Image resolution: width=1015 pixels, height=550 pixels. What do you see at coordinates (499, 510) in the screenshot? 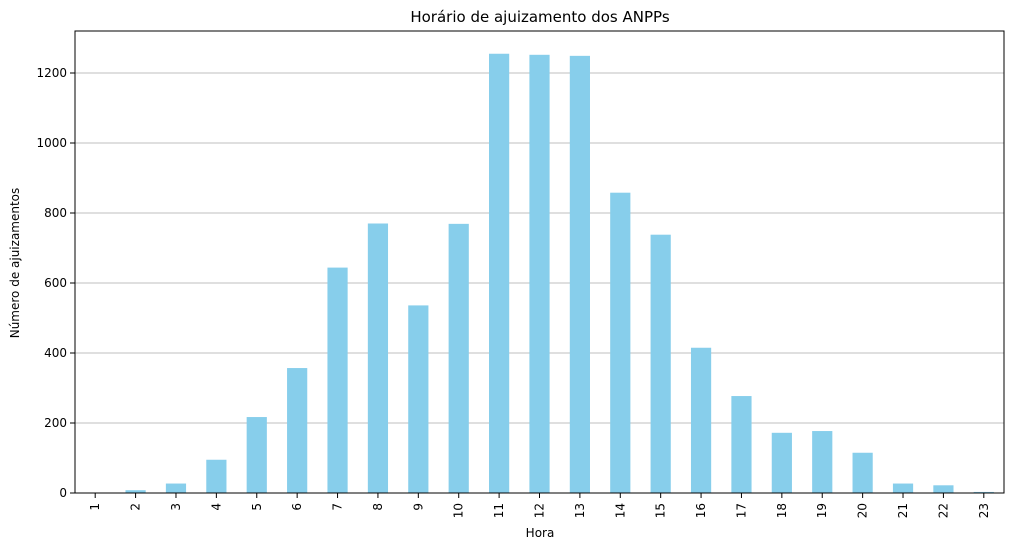
I see `x-tick-label: 11` at bounding box center [499, 510].